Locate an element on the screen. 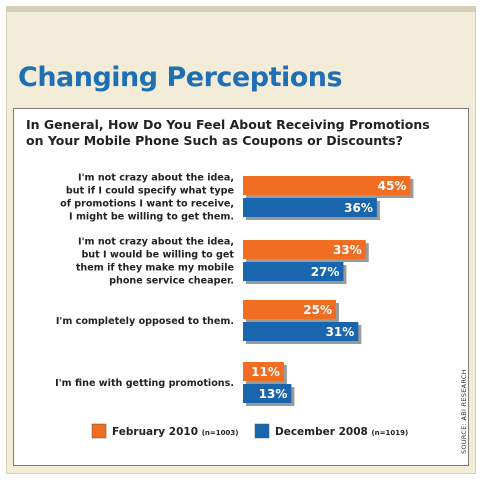 This screenshot has height=480, width=480. category-label: I'm completely opposed to them. is located at coordinates (145, 321).